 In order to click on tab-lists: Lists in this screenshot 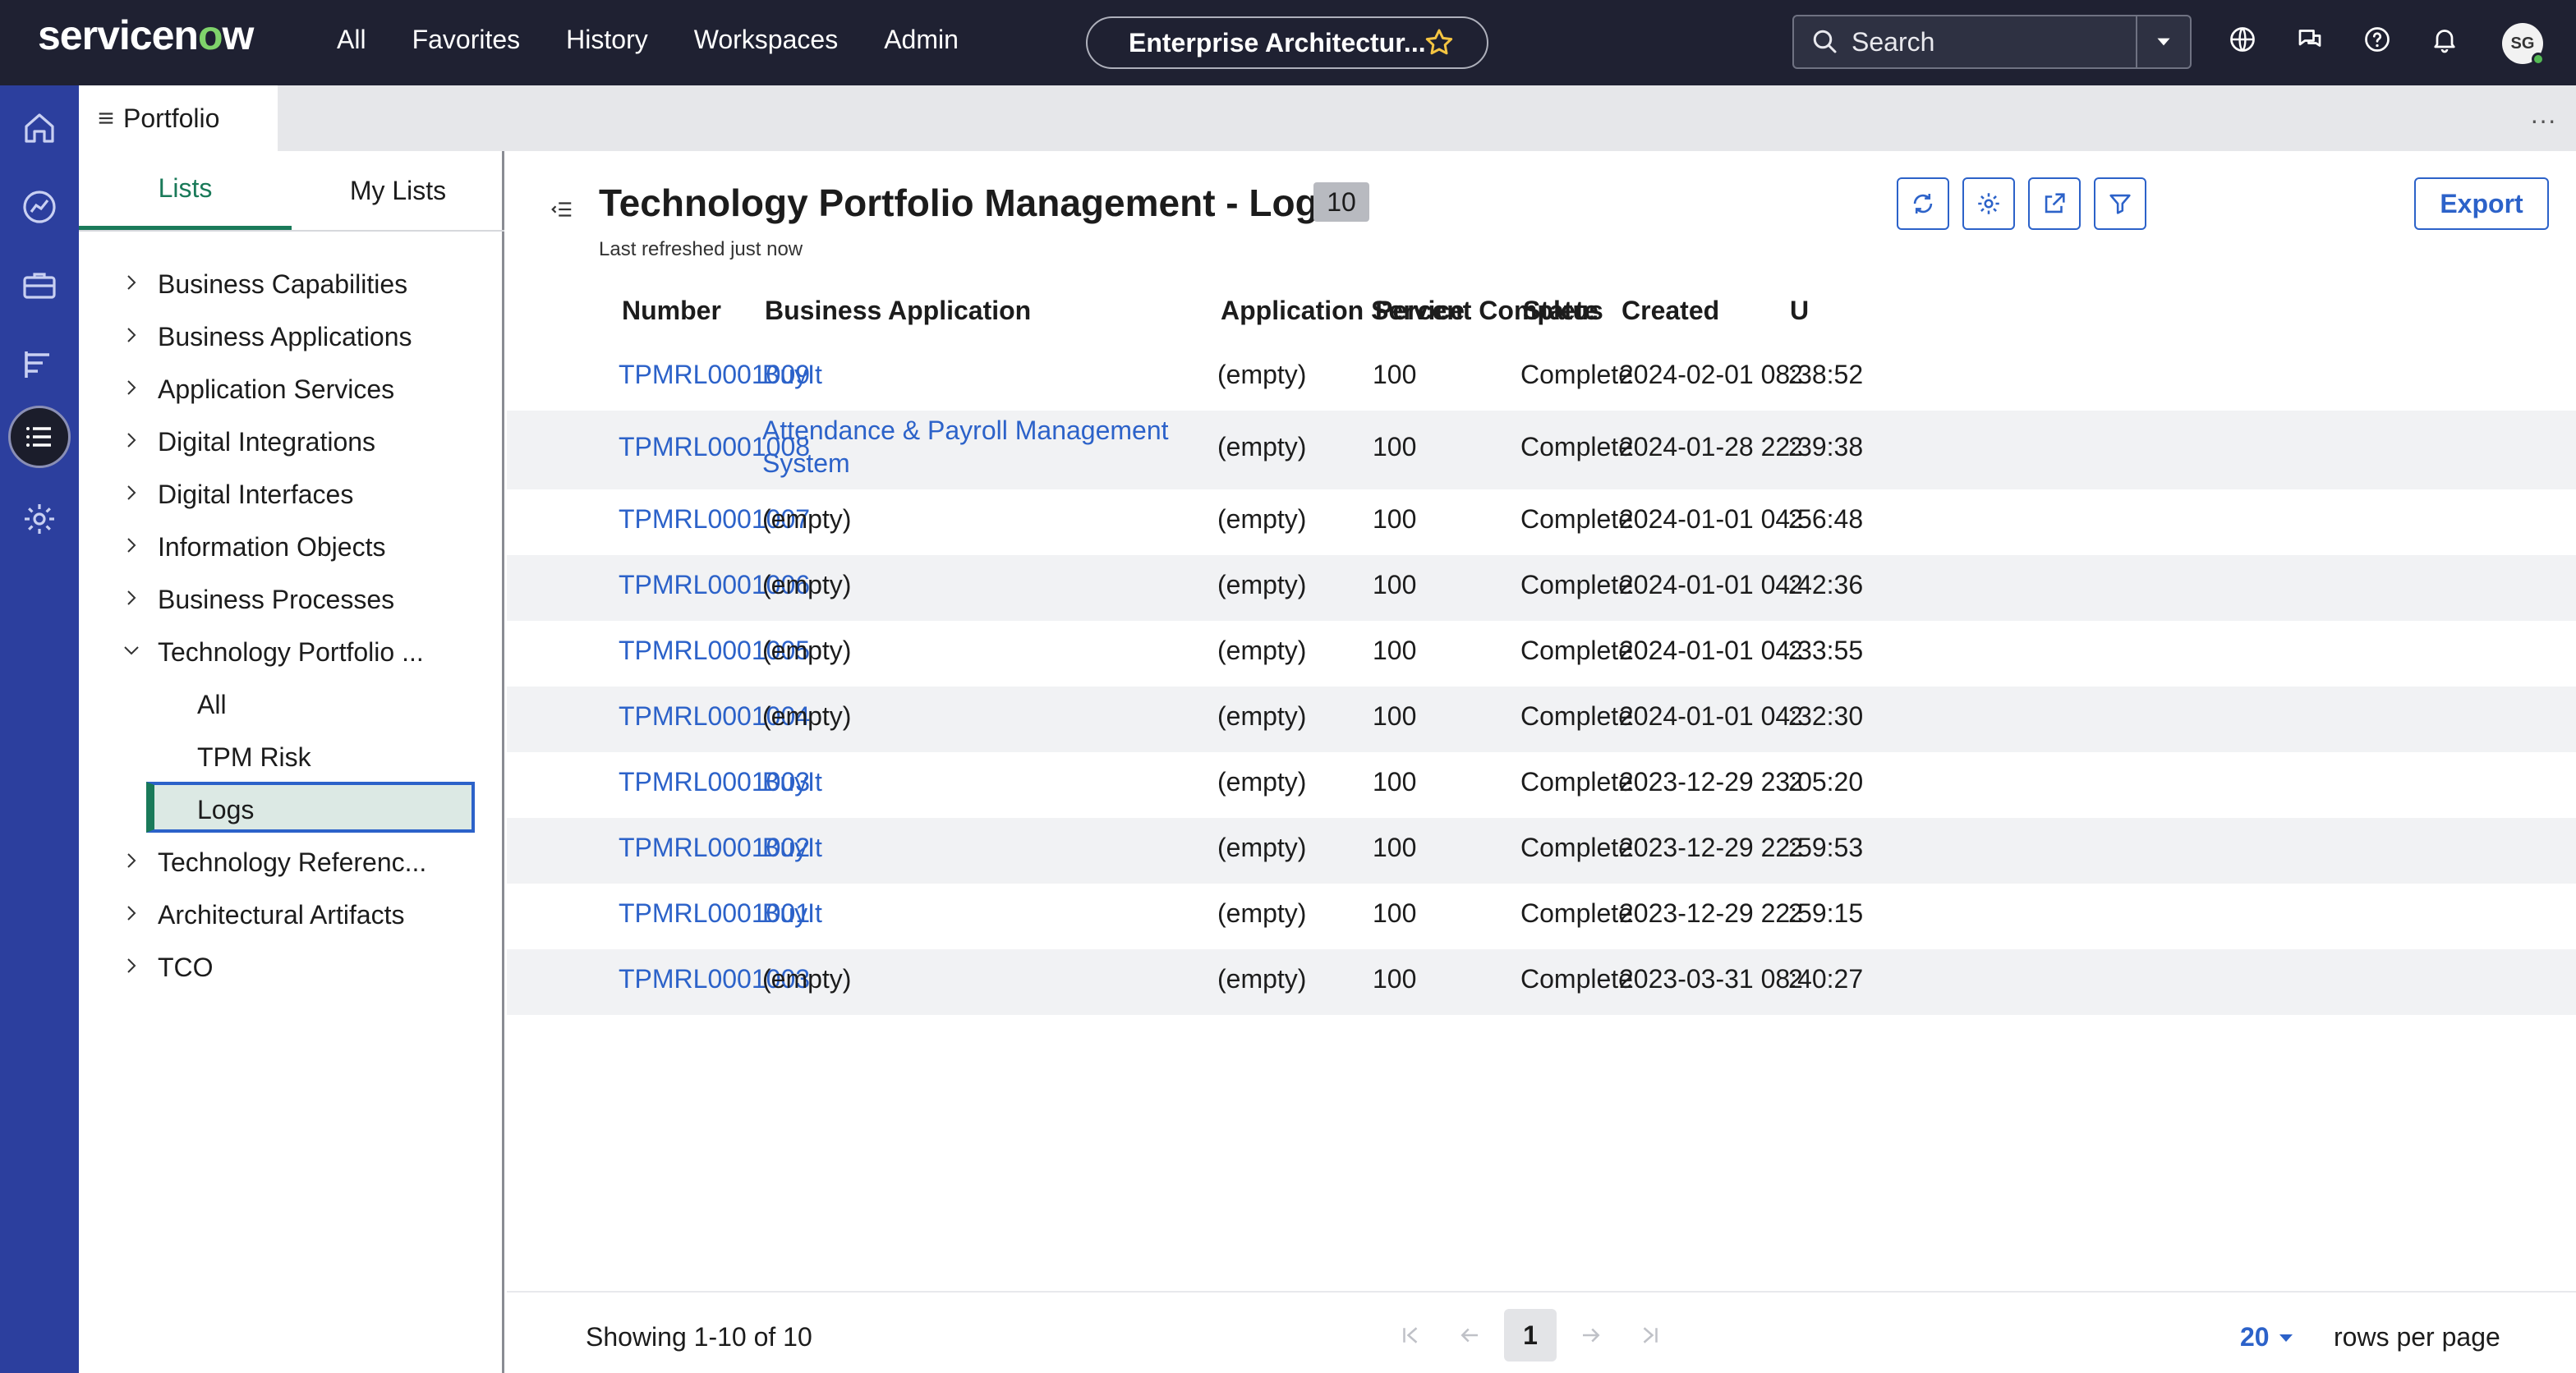, I will do `click(185, 190)`.